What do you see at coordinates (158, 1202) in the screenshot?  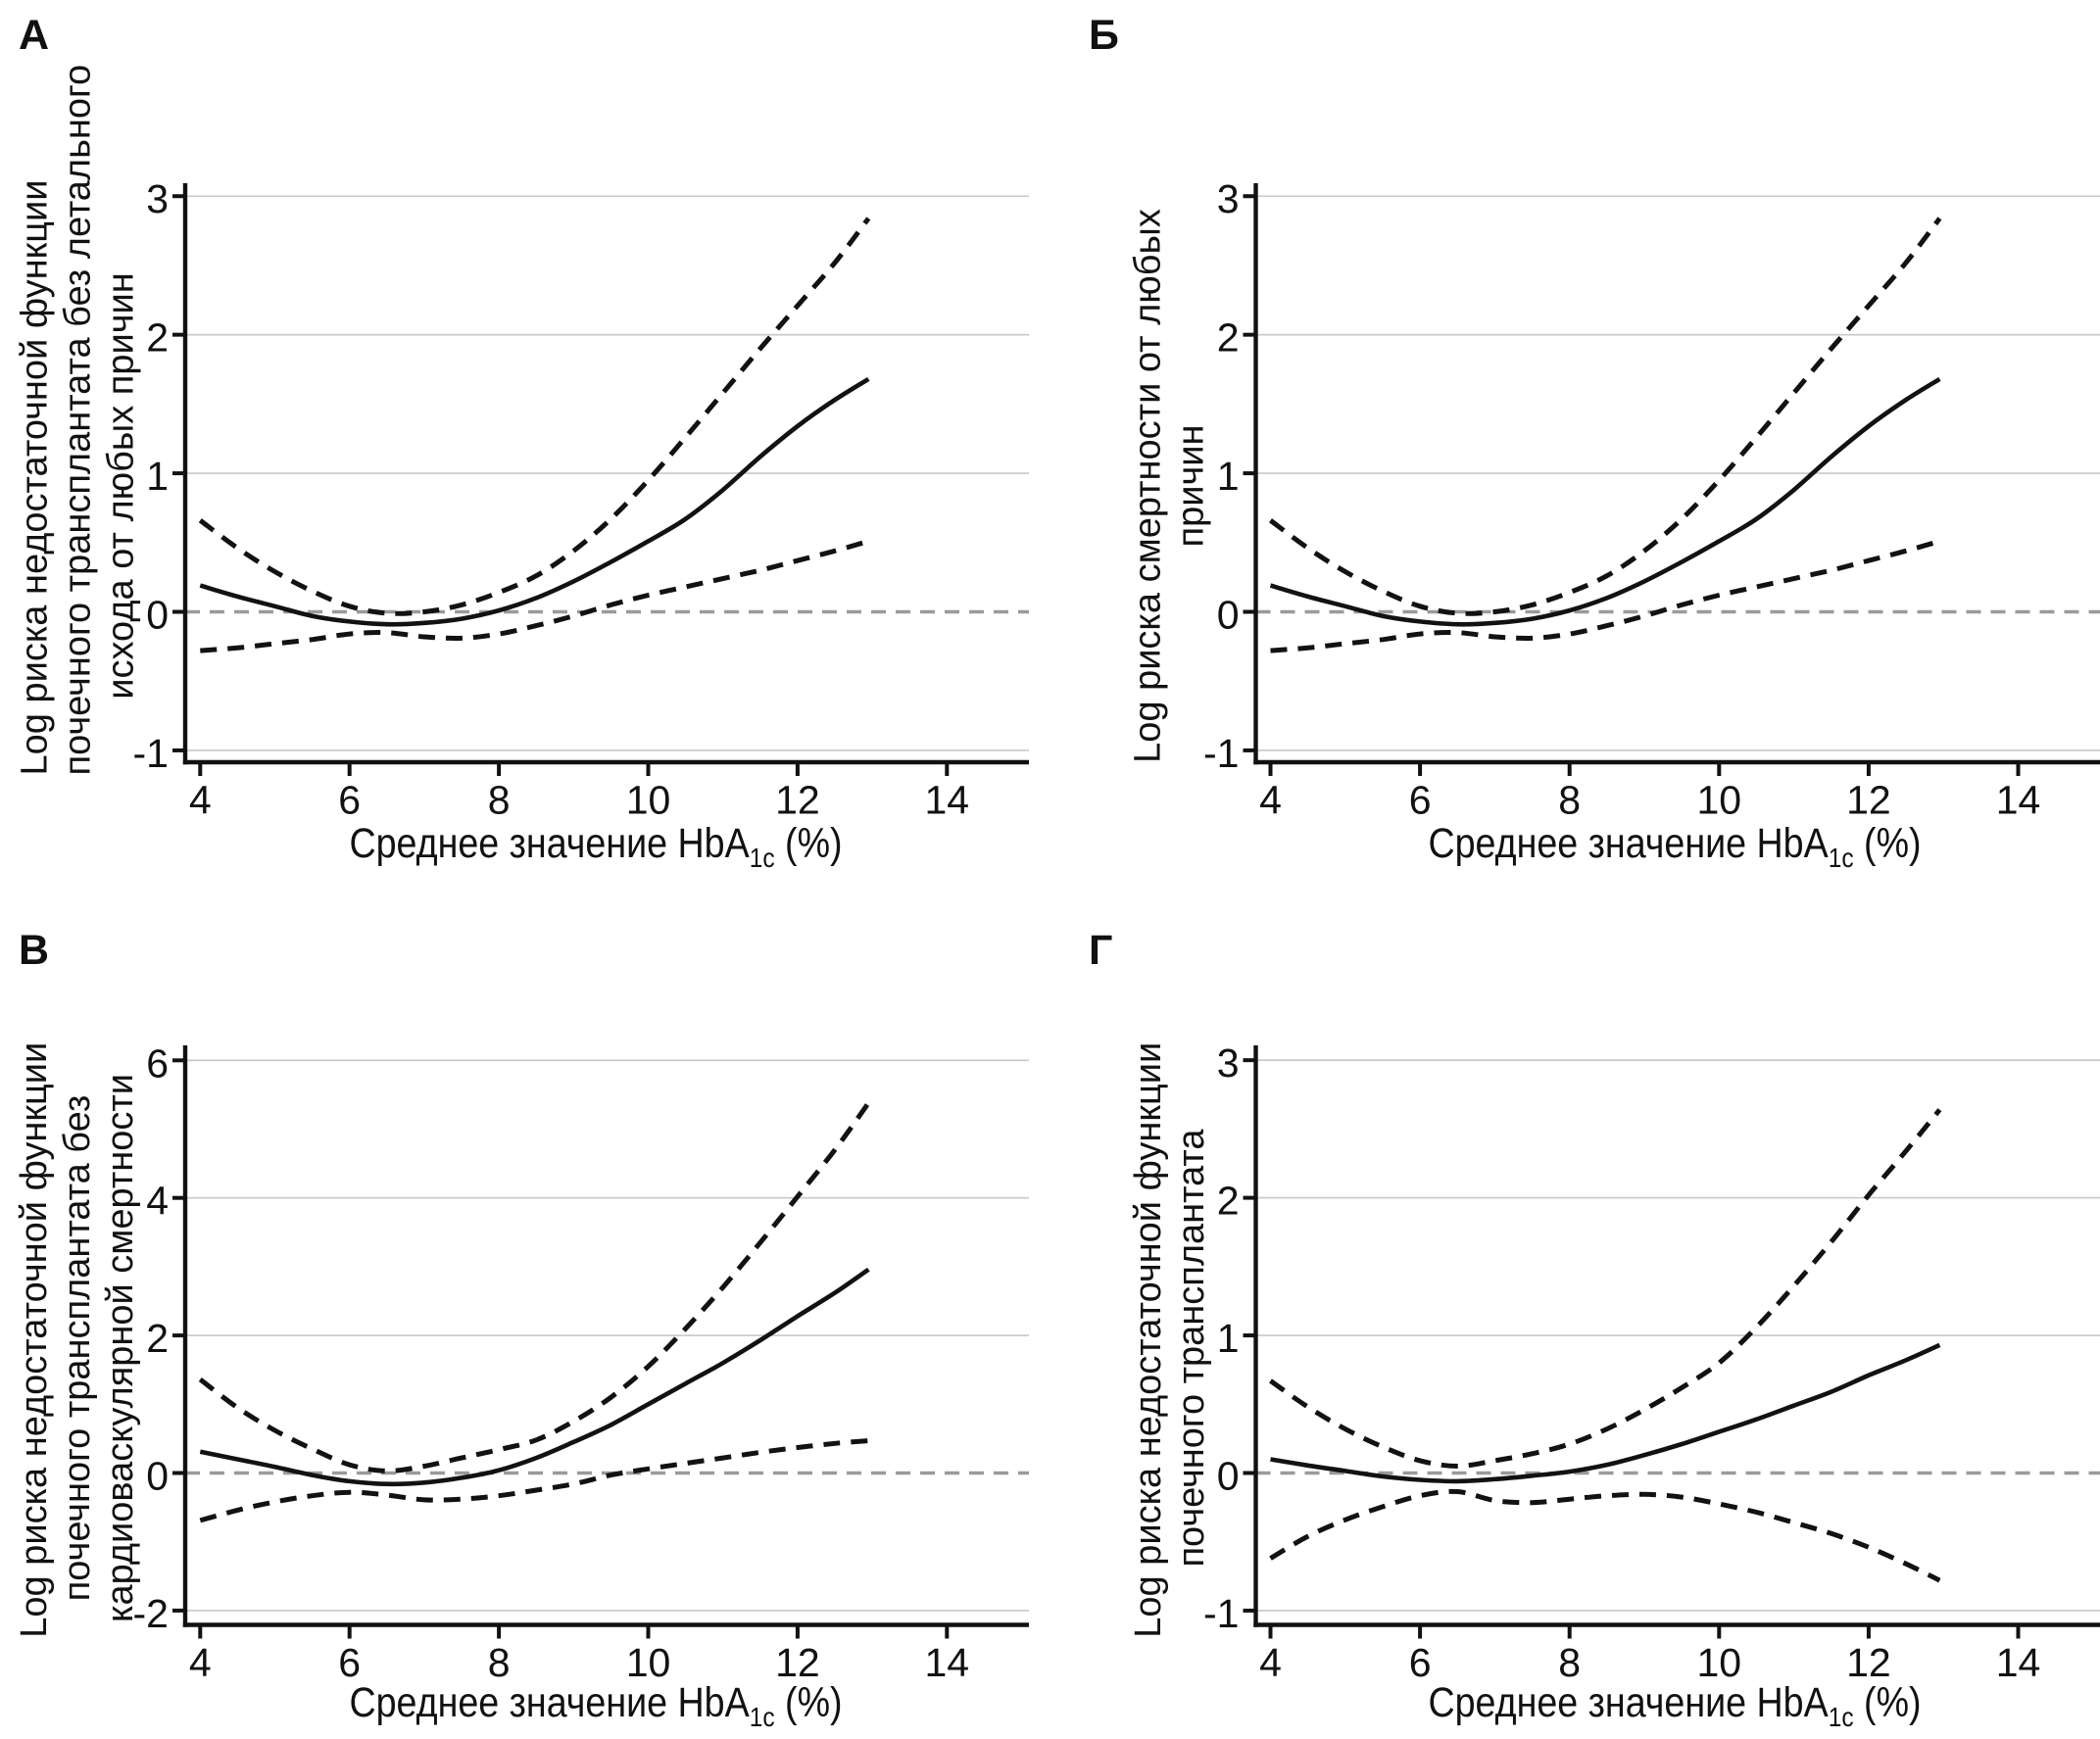 I see `y-tick-label: 4` at bounding box center [158, 1202].